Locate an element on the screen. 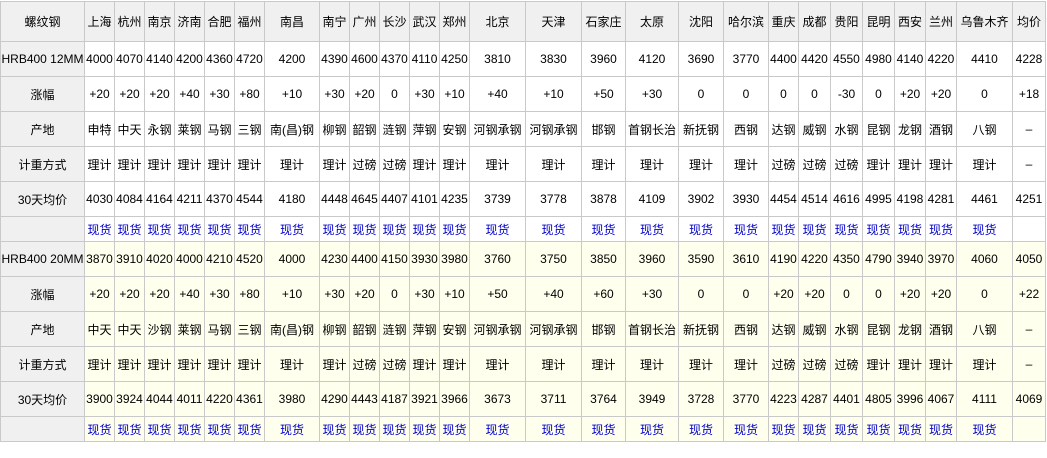 The image size is (1047, 458). origin-cell: 西钢 is located at coordinates (746, 129).